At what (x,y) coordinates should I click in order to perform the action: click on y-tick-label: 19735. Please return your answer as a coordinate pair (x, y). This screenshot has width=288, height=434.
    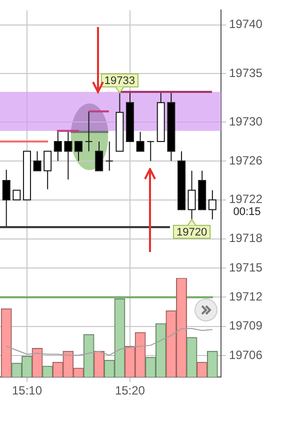
    Looking at the image, I should click on (246, 73).